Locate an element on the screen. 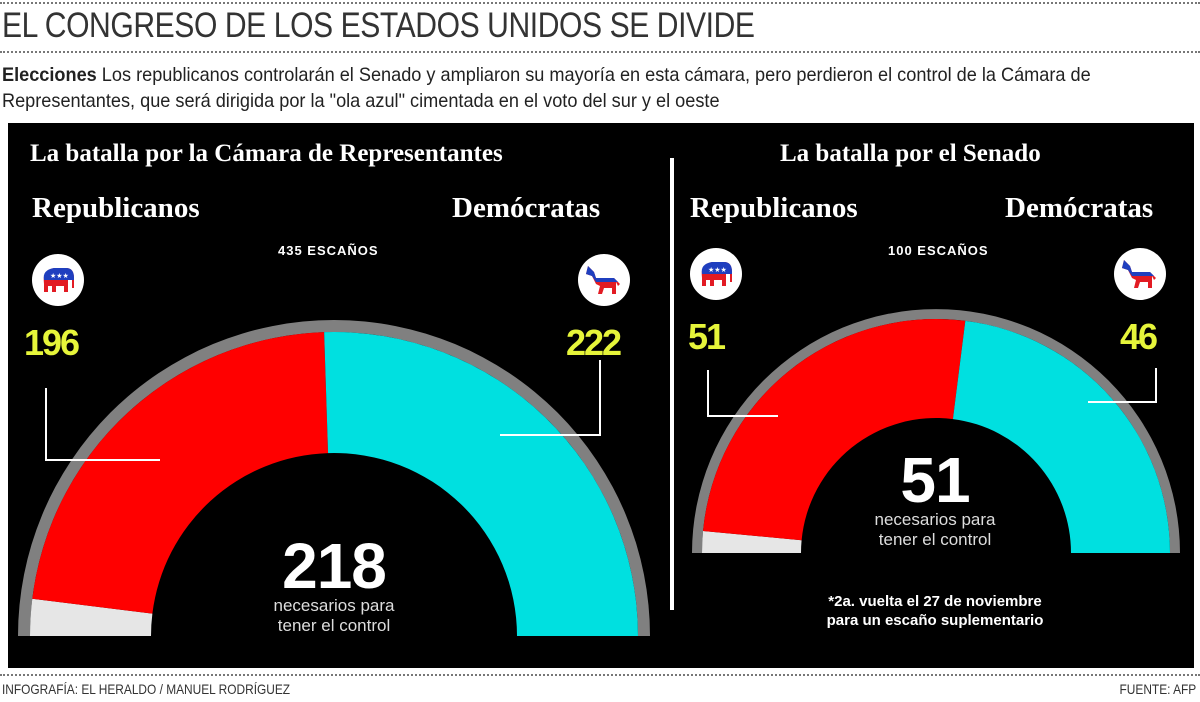 The image size is (1200, 702). house-rep-leader-line is located at coordinates (102, 424).